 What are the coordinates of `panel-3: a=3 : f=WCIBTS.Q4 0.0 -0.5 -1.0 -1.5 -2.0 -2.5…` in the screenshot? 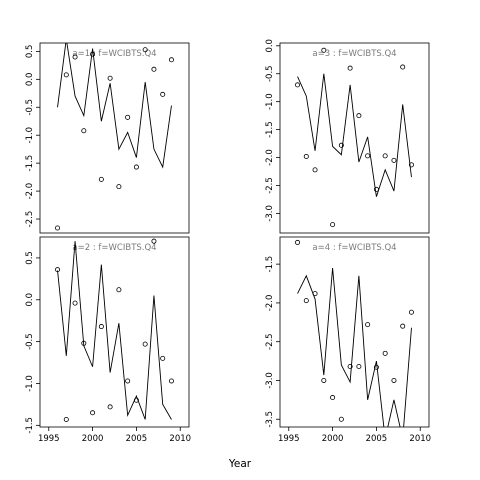 It's located at (347, 136).